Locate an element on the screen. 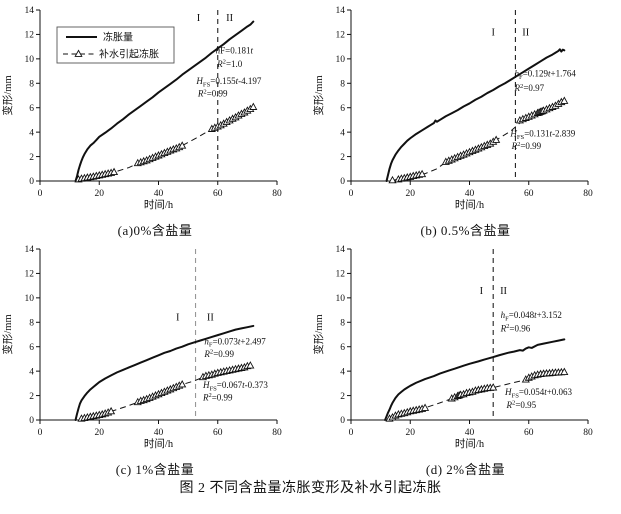 The width and height of the screenshot is (621, 514). fit-equation: R2=0.97 is located at coordinates (528, 88).